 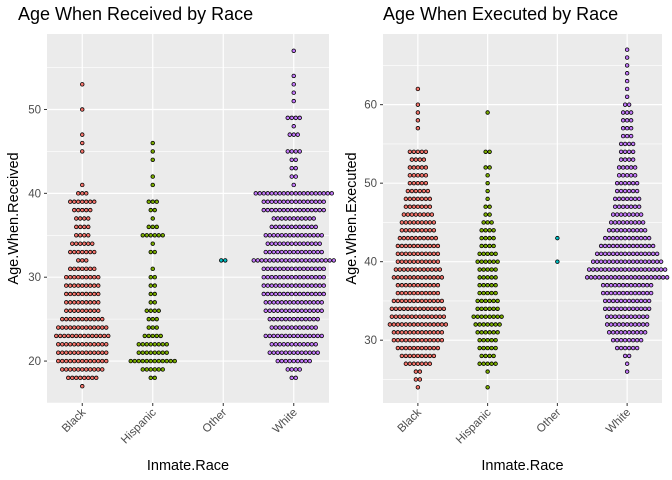 I want to click on y-tick-label: 30, so click(x=370, y=341).